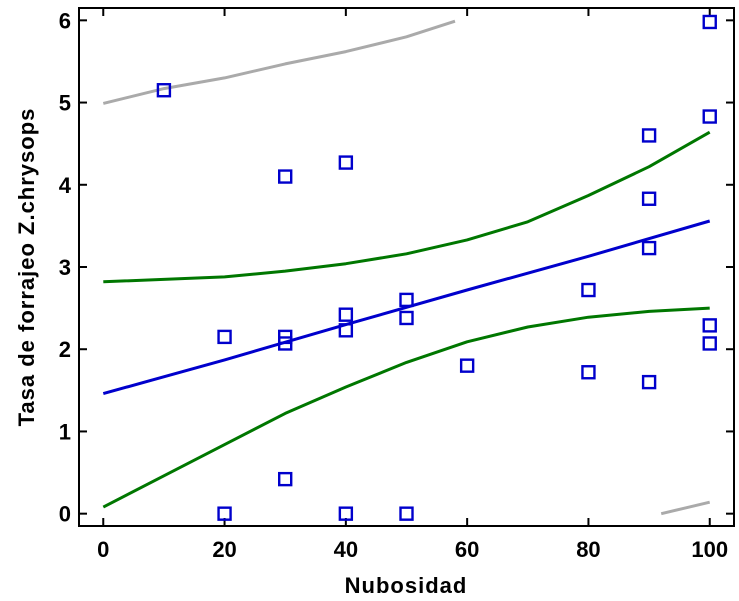 The height and width of the screenshot is (601, 739). What do you see at coordinates (65, 103) in the screenshot?
I see `y-tick-label: 5` at bounding box center [65, 103].